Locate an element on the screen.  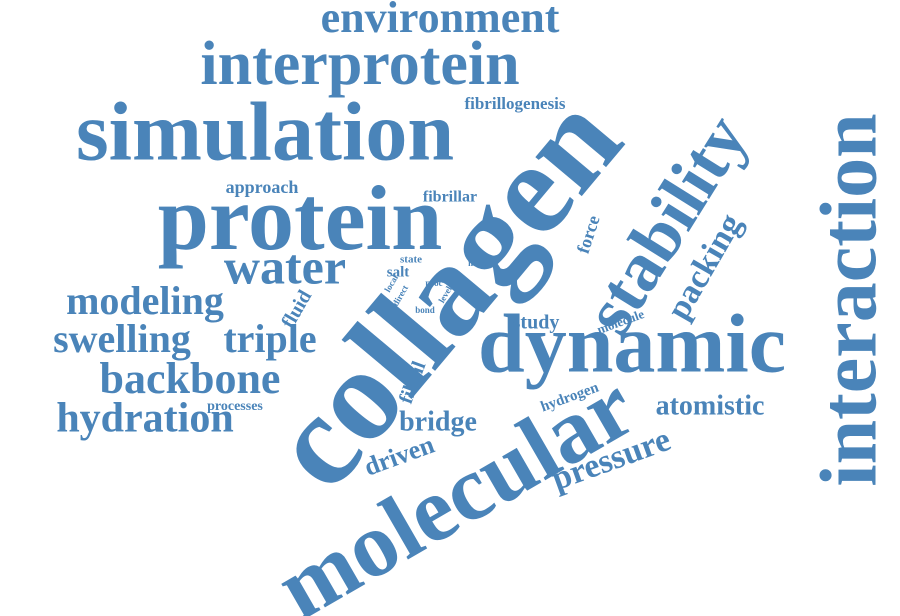
word: bridge is located at coordinates (438, 421).